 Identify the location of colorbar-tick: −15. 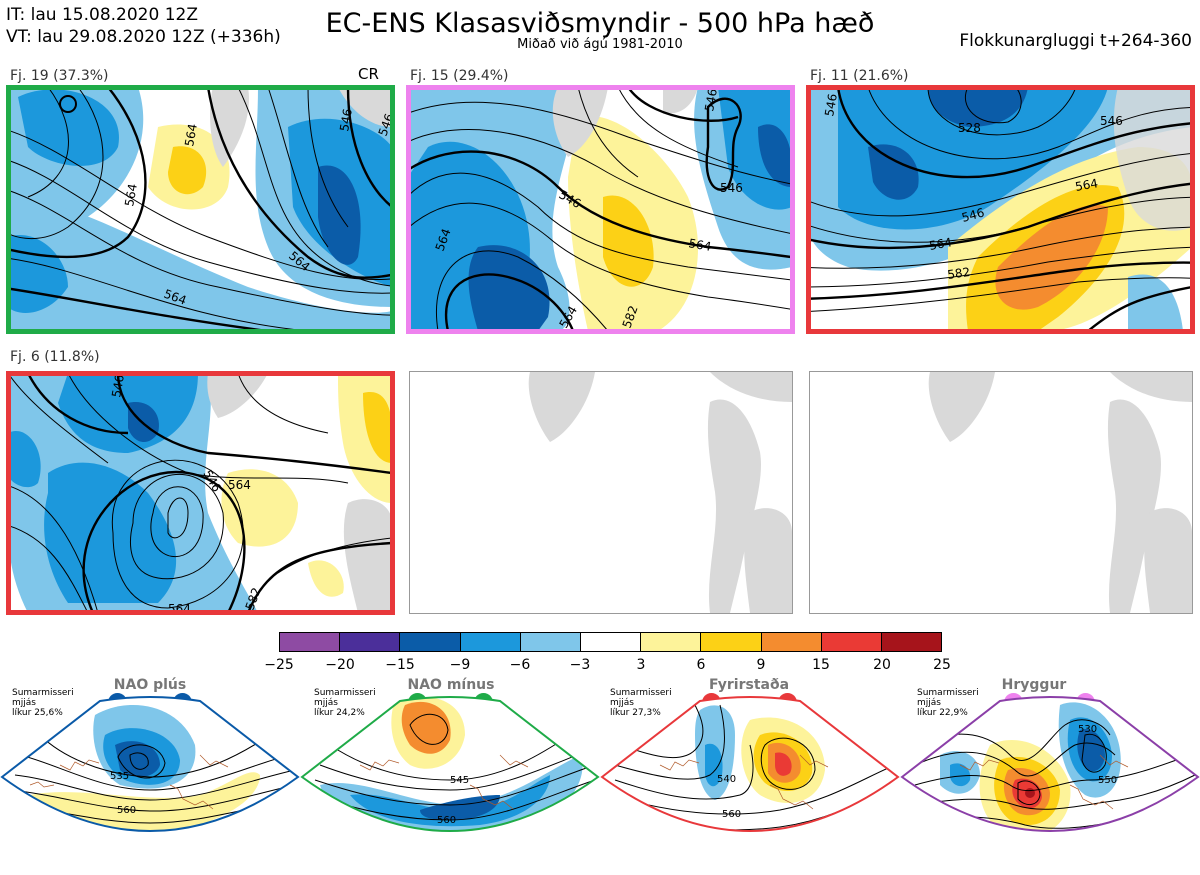
(400, 665).